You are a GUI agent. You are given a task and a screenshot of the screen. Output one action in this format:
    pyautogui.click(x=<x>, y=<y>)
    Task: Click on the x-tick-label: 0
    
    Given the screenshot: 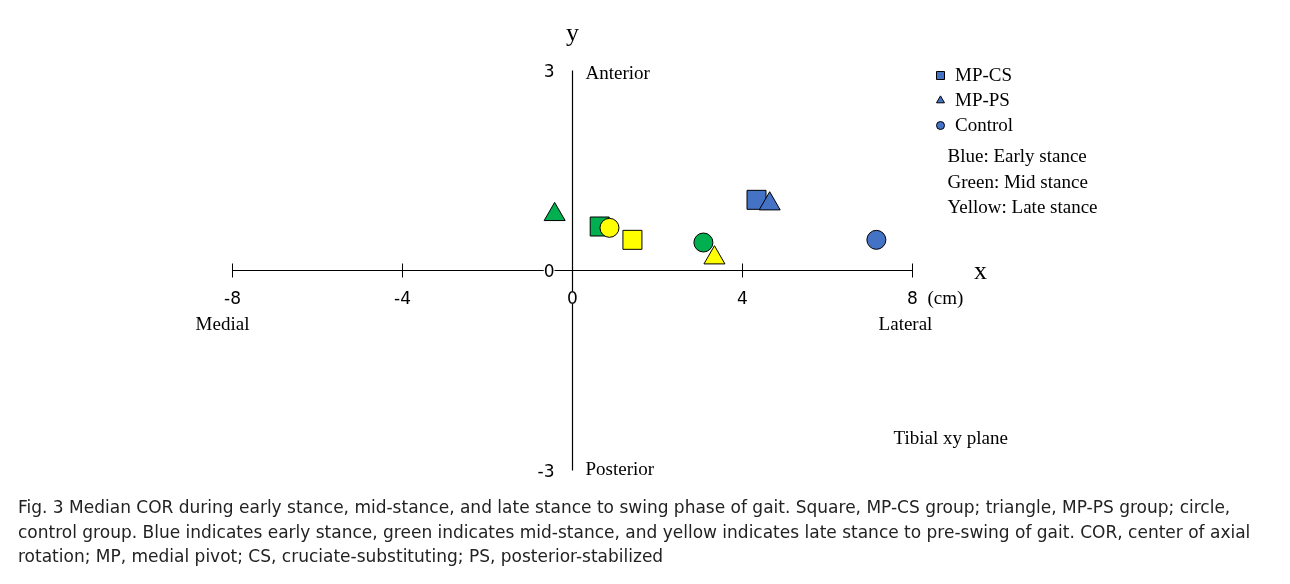 What is the action you would take?
    pyautogui.click(x=572, y=298)
    